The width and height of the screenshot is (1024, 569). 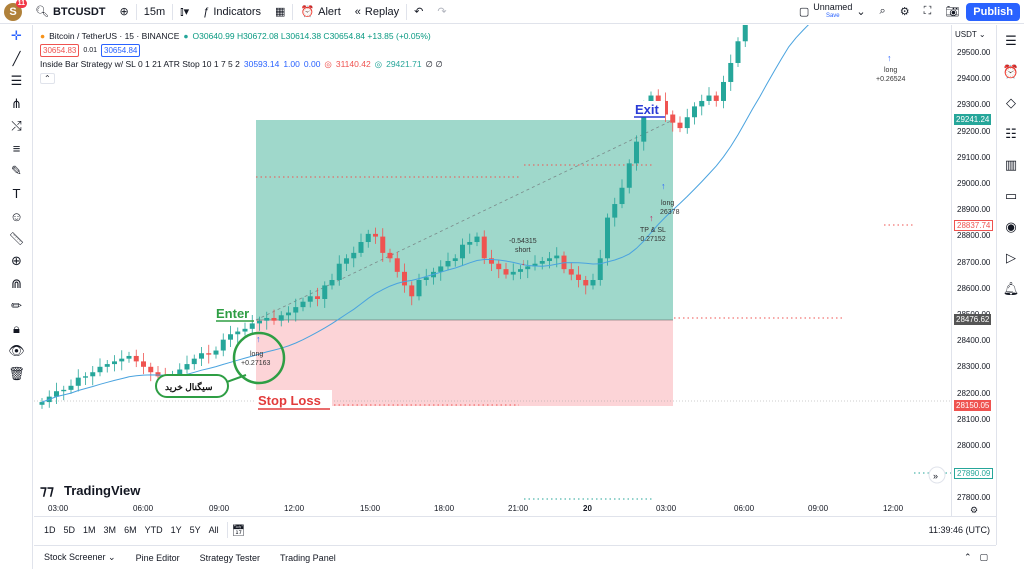 What do you see at coordinates (47, 78) in the screenshot?
I see `collapse-legend-icon: ⌃` at bounding box center [47, 78].